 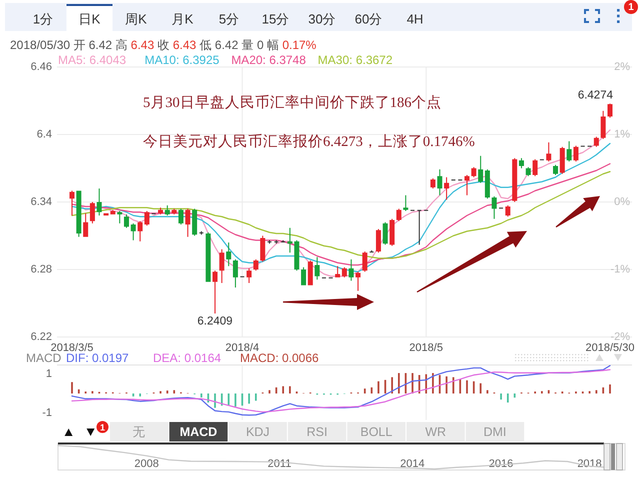 What do you see at coordinates (187, 358) in the screenshot?
I see `text: DEA: 0.0164` at bounding box center [187, 358].